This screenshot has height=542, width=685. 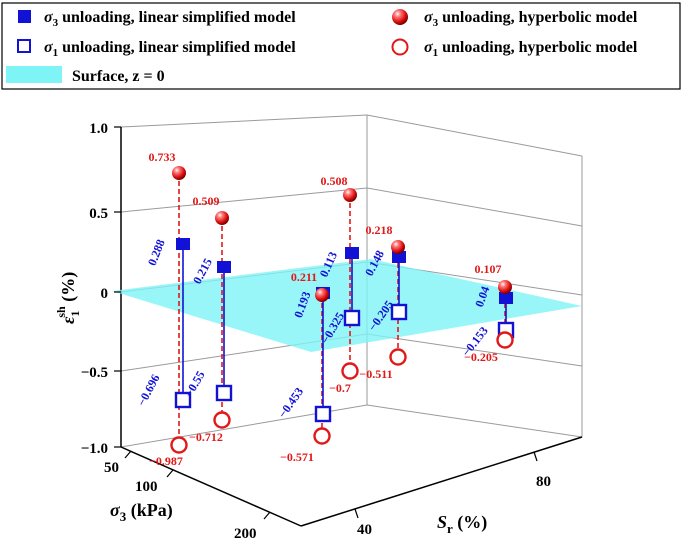 I want to click on z-tick-label: 1.0, so click(x=98, y=129).